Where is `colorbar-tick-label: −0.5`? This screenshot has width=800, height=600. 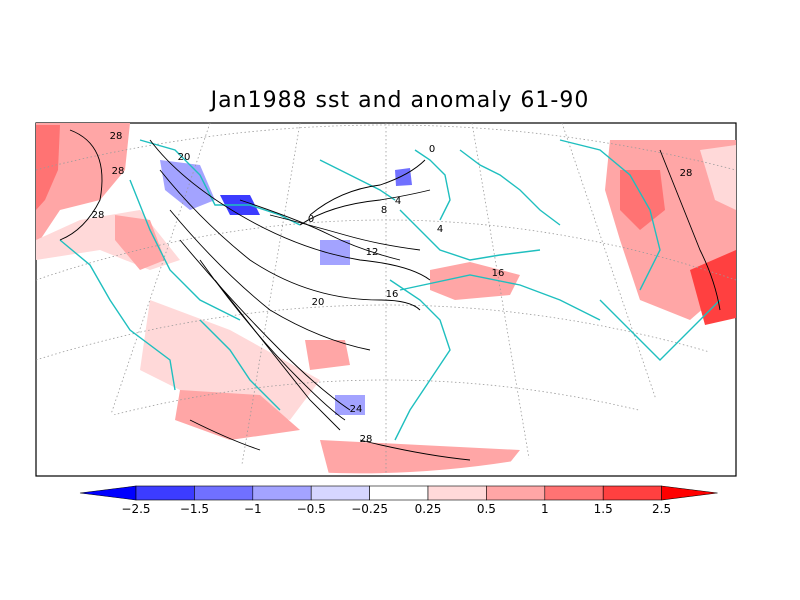 colorbar-tick-label: −0.5 is located at coordinates (311, 509).